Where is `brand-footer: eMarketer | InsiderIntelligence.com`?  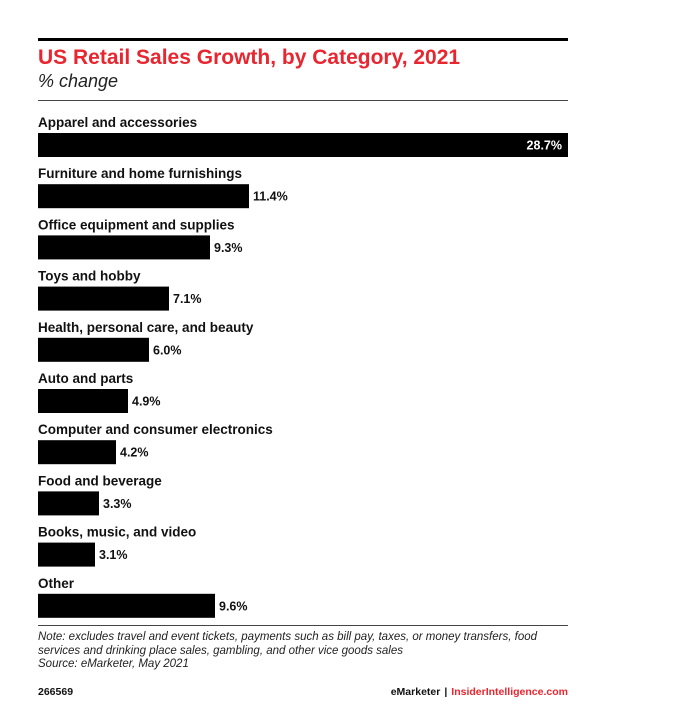
brand-footer: eMarketer | InsiderIntelligence.com is located at coordinates (479, 692).